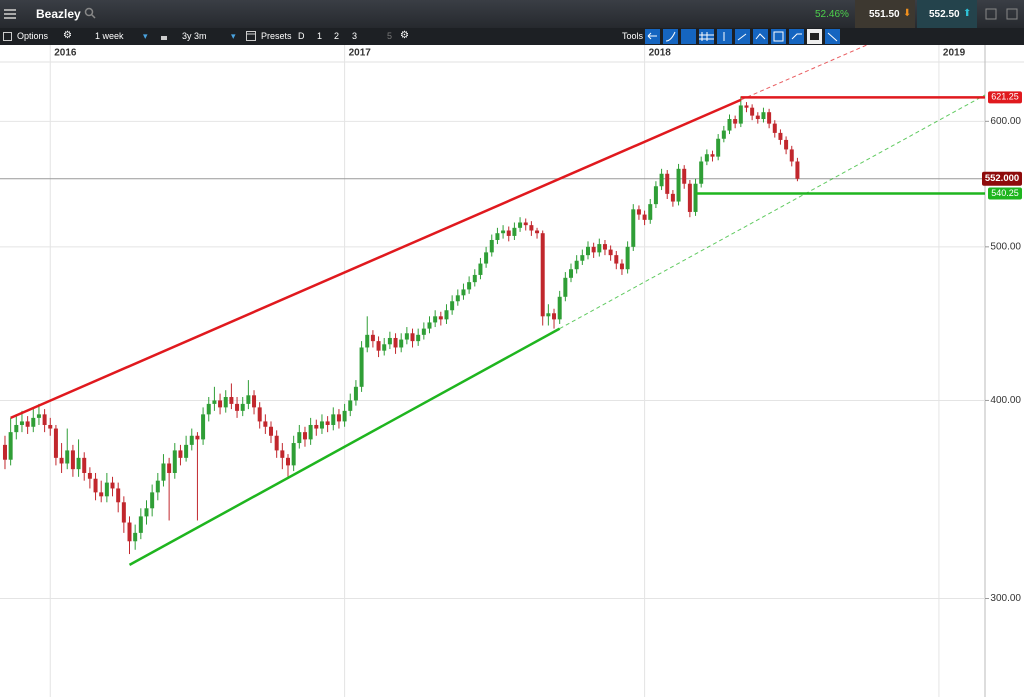 The image size is (1024, 697). Describe the element at coordinates (512, 14) in the screenshot. I see `top-bar: Beazley 52.46% 551.50 ⬇ 552.50 ⬆` at that location.